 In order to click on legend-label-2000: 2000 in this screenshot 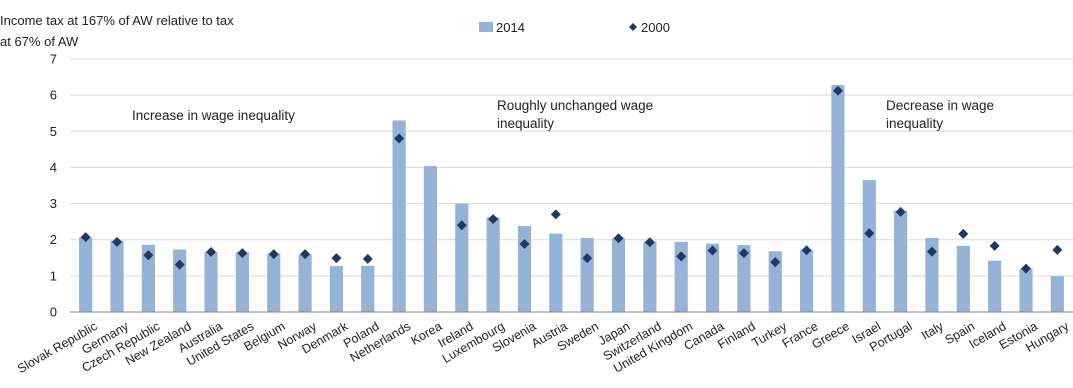, I will do `click(655, 27)`.